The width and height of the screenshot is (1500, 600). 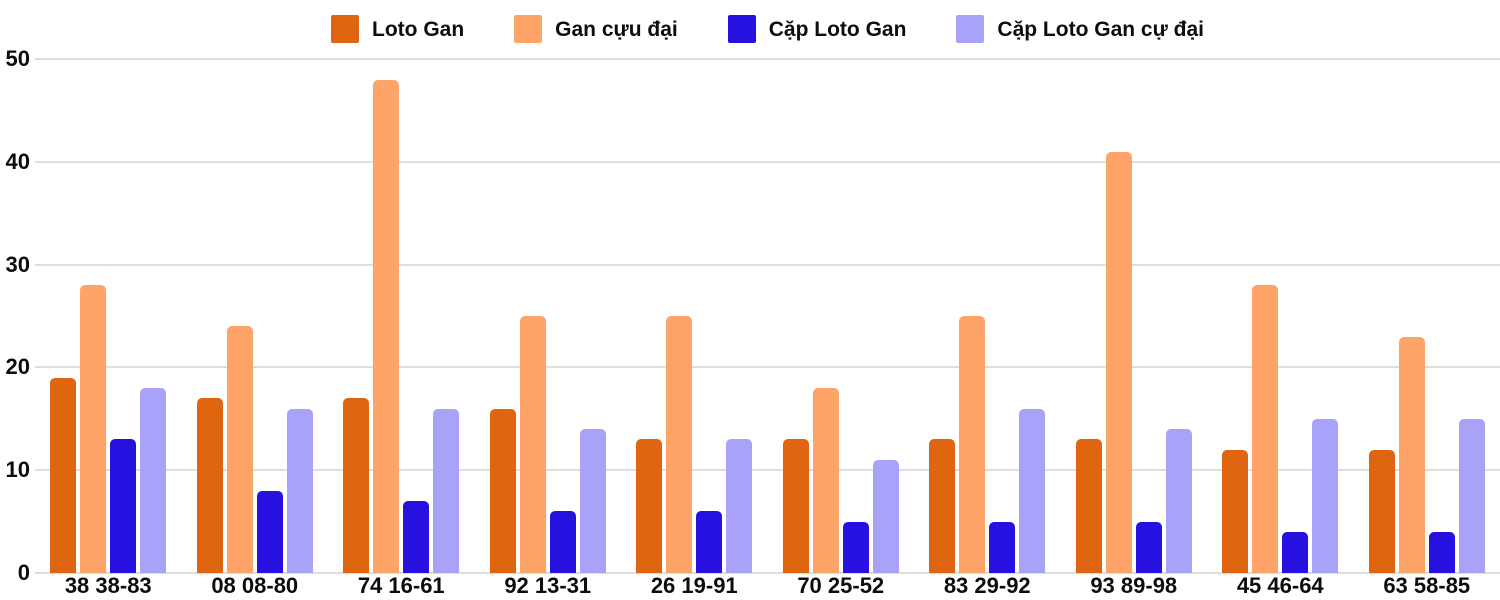 I want to click on y-axis-tick-label: 30, so click(x=17, y=264).